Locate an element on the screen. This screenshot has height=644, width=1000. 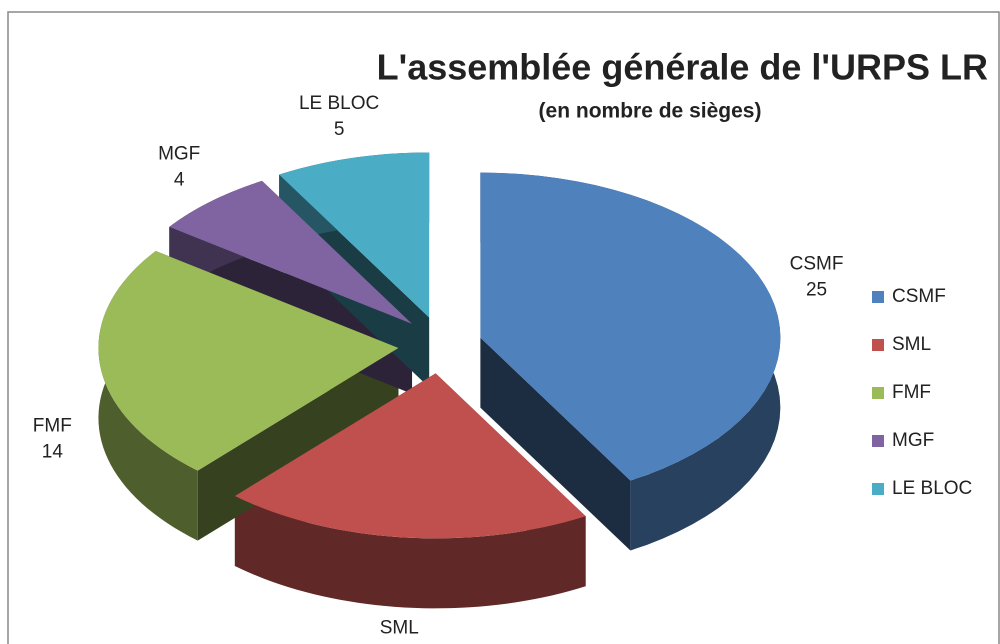
data-label-value: 5 is located at coordinates (339, 129).